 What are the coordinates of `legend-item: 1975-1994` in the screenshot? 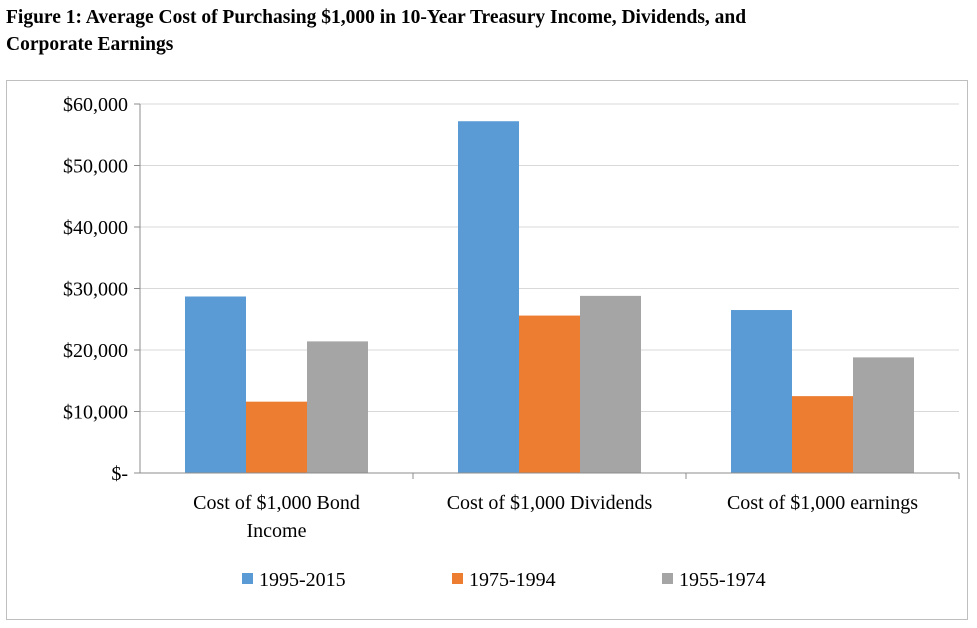 It's located at (504, 580).